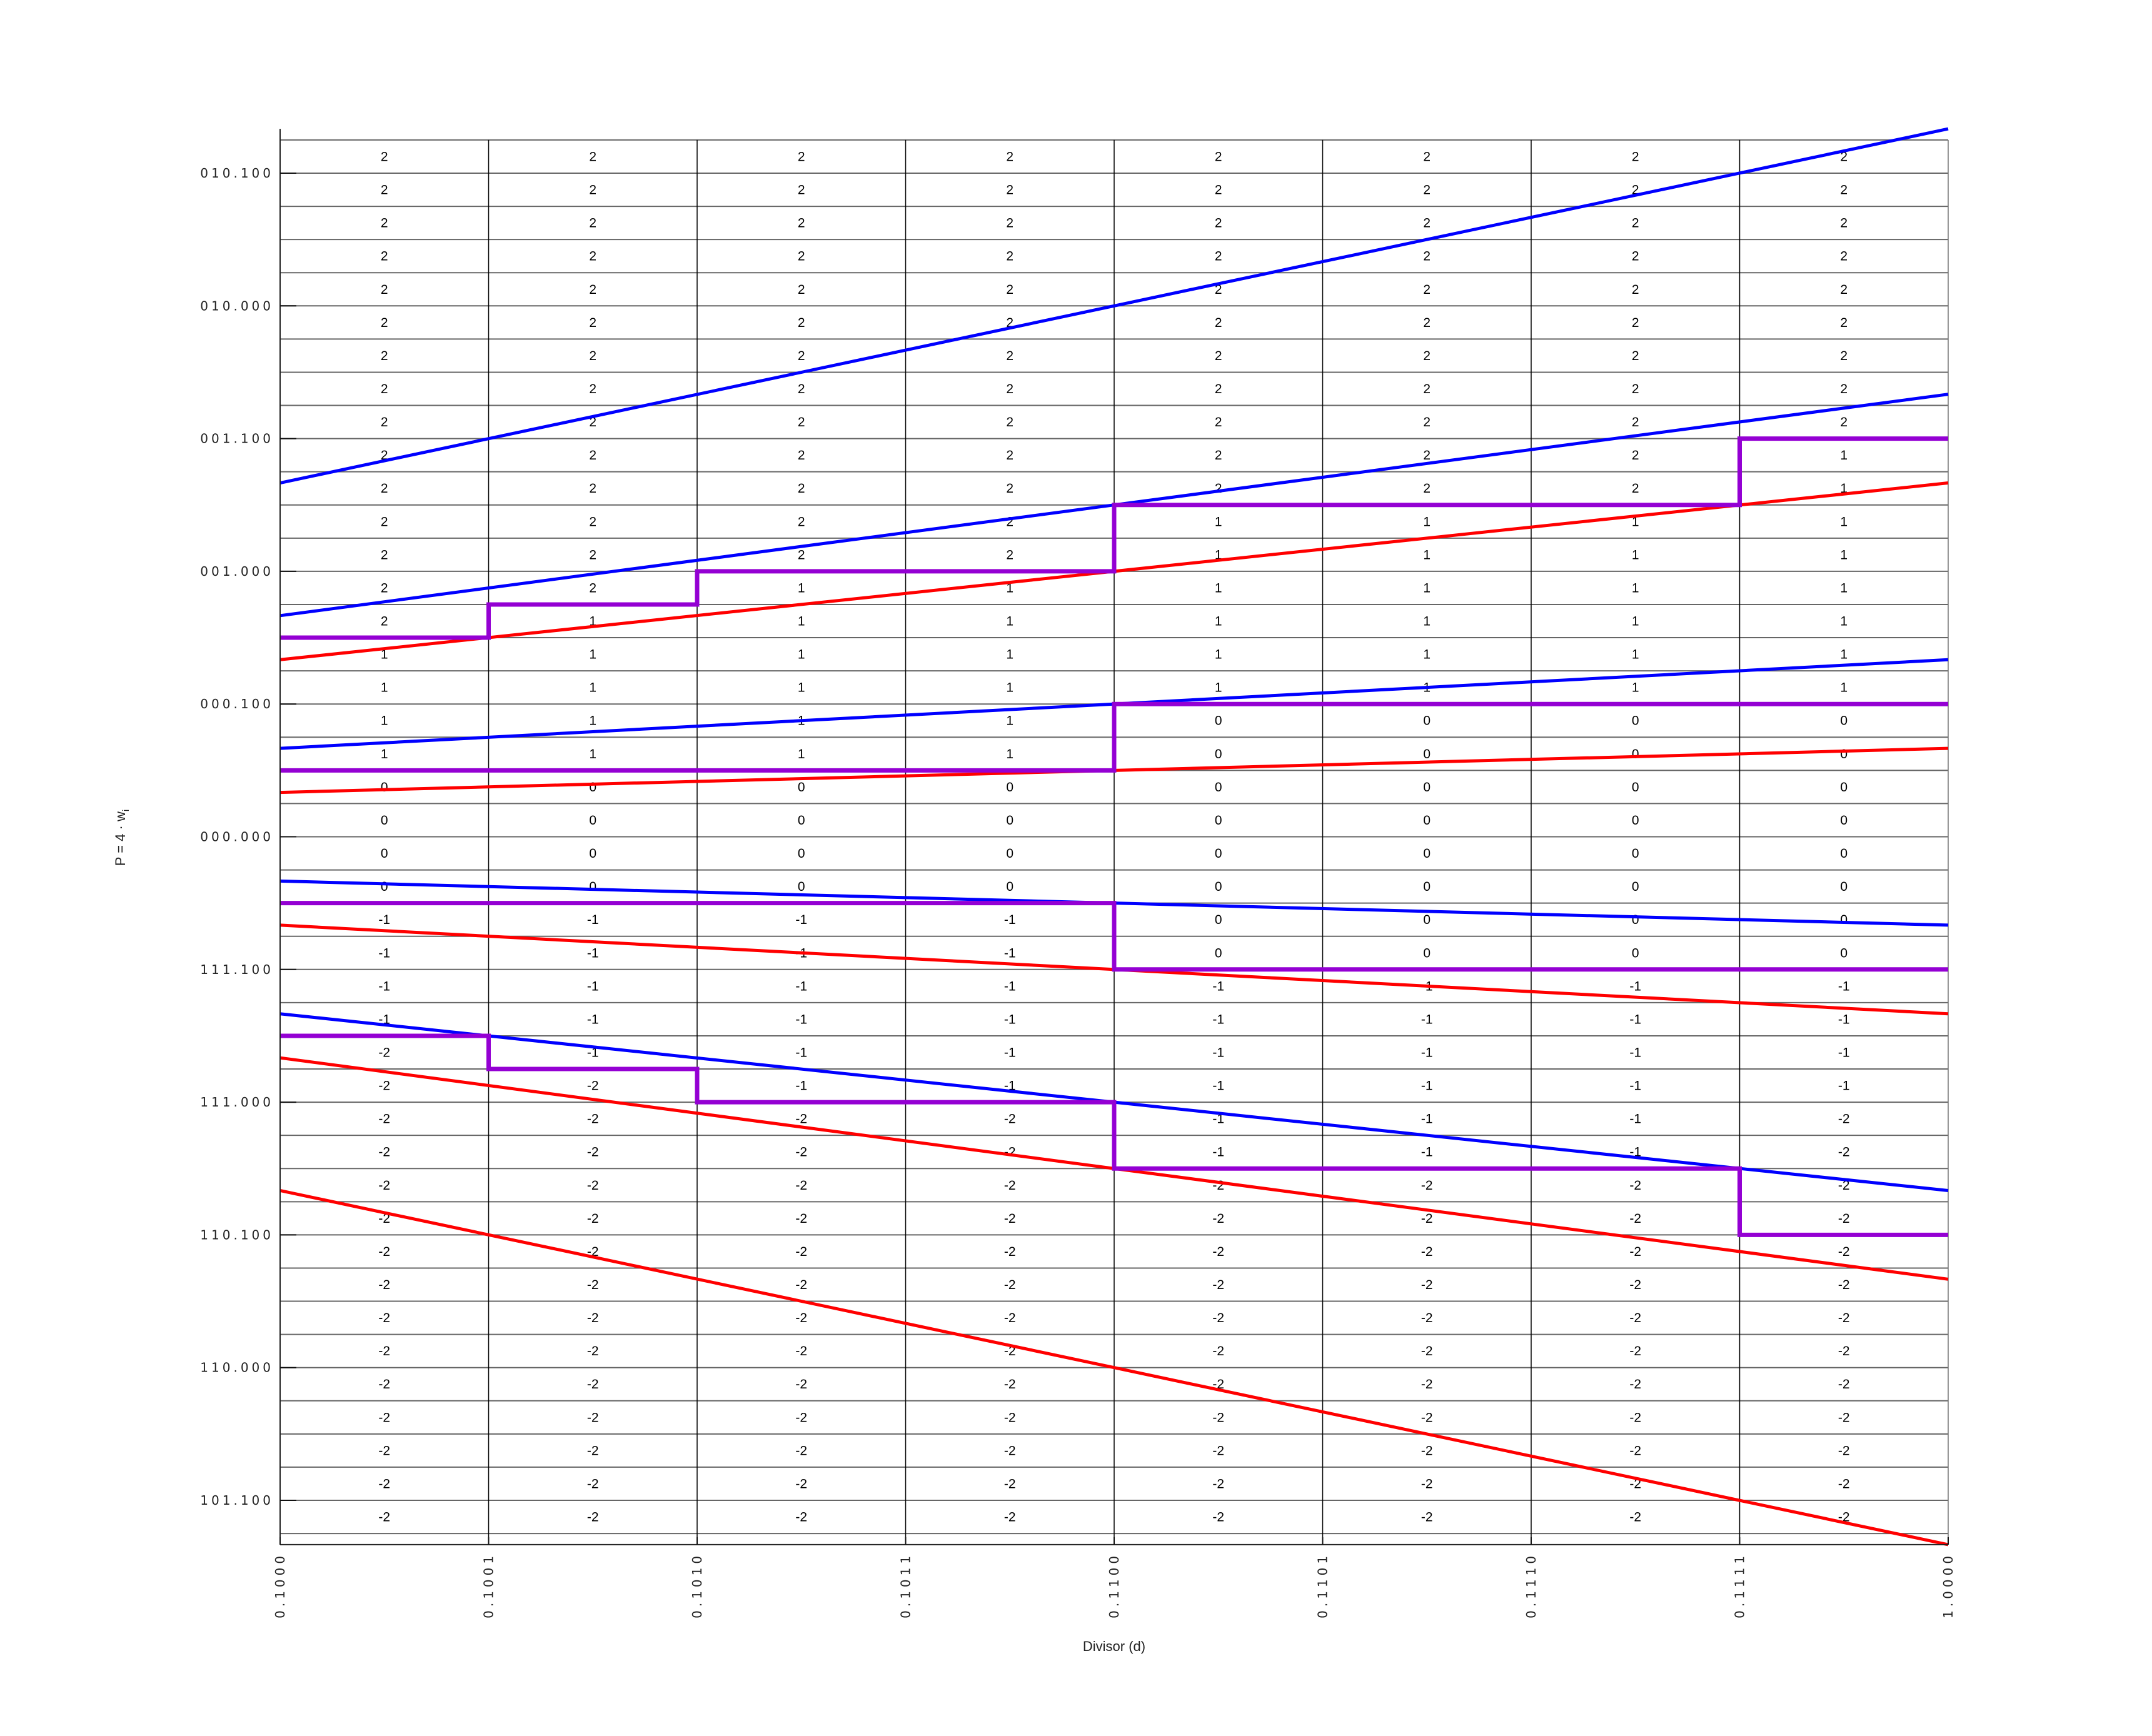 This screenshot has height=1736, width=2152. Describe the element at coordinates (237, 439) in the screenshot. I see `y-tick-label: 001.100` at that location.